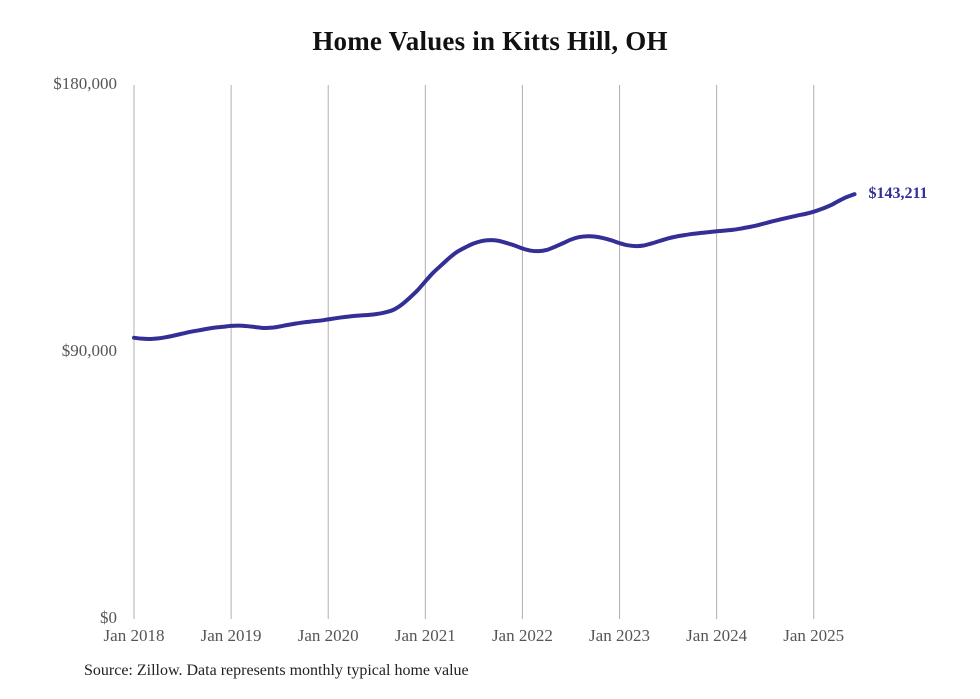 This screenshot has height=699, width=980. What do you see at coordinates (898, 194) in the screenshot?
I see `endpoint-value-label: $143,211` at bounding box center [898, 194].